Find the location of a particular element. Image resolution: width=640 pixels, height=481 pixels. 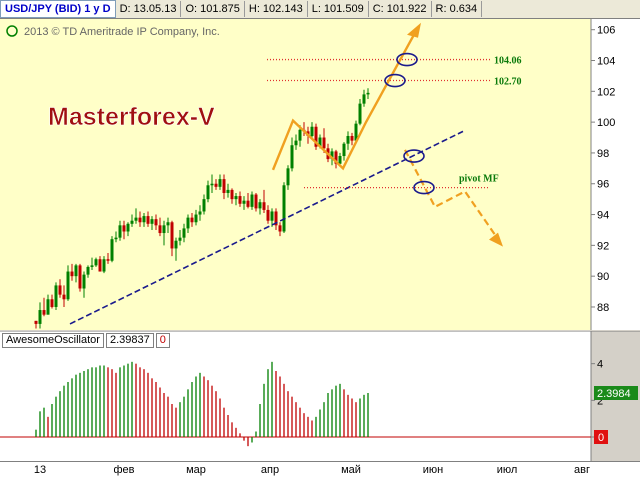

time-tick-label: июн is located at coordinates (433, 470).